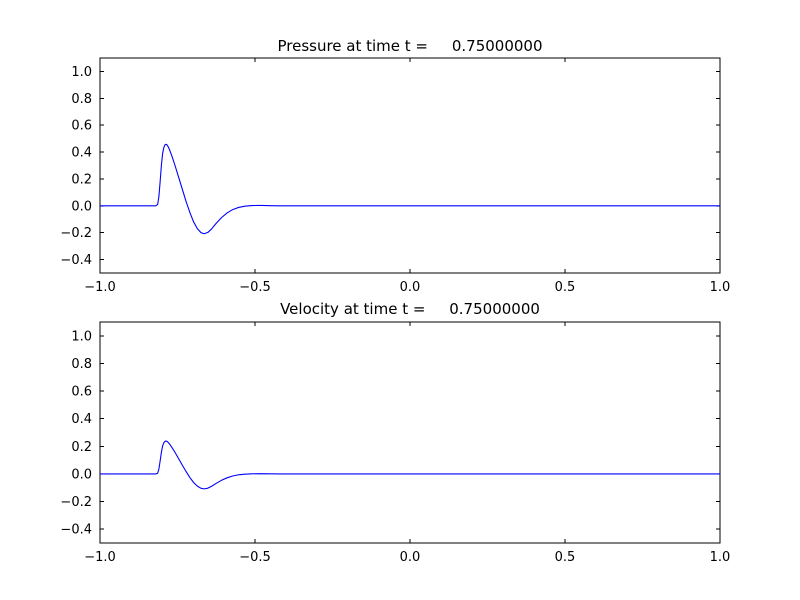 The width and height of the screenshot is (800, 600). I want to click on velocity-y-tick-label: 0.2, so click(81, 447).